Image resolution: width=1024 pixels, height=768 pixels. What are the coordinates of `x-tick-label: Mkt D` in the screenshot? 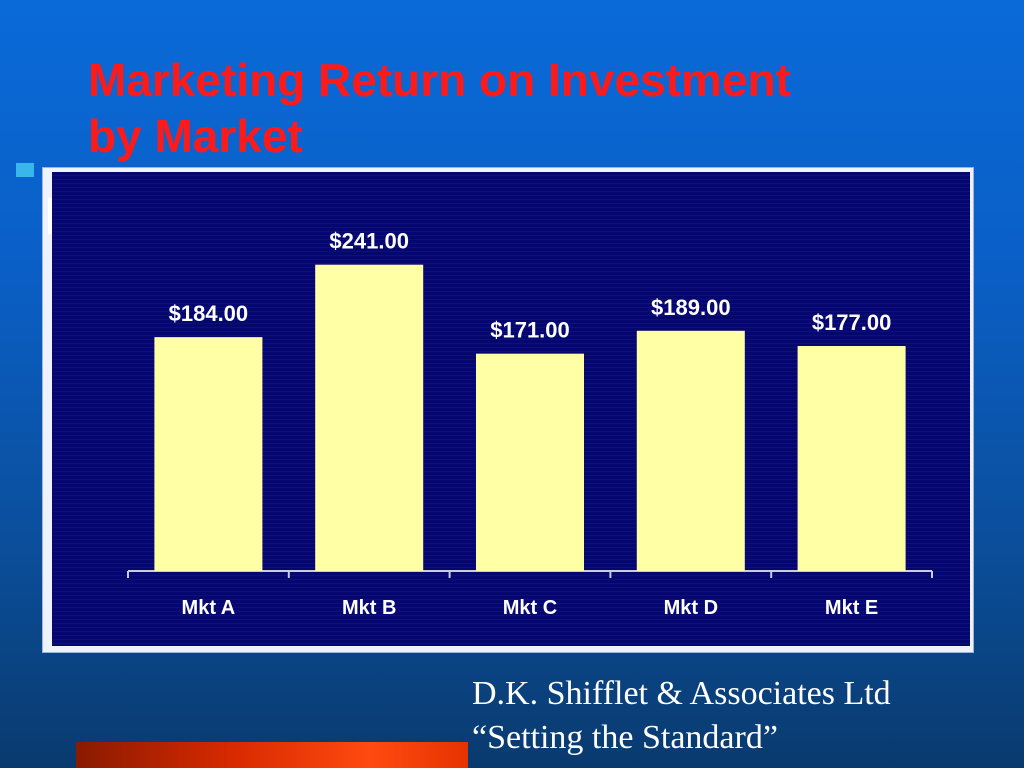 It's located at (691, 608).